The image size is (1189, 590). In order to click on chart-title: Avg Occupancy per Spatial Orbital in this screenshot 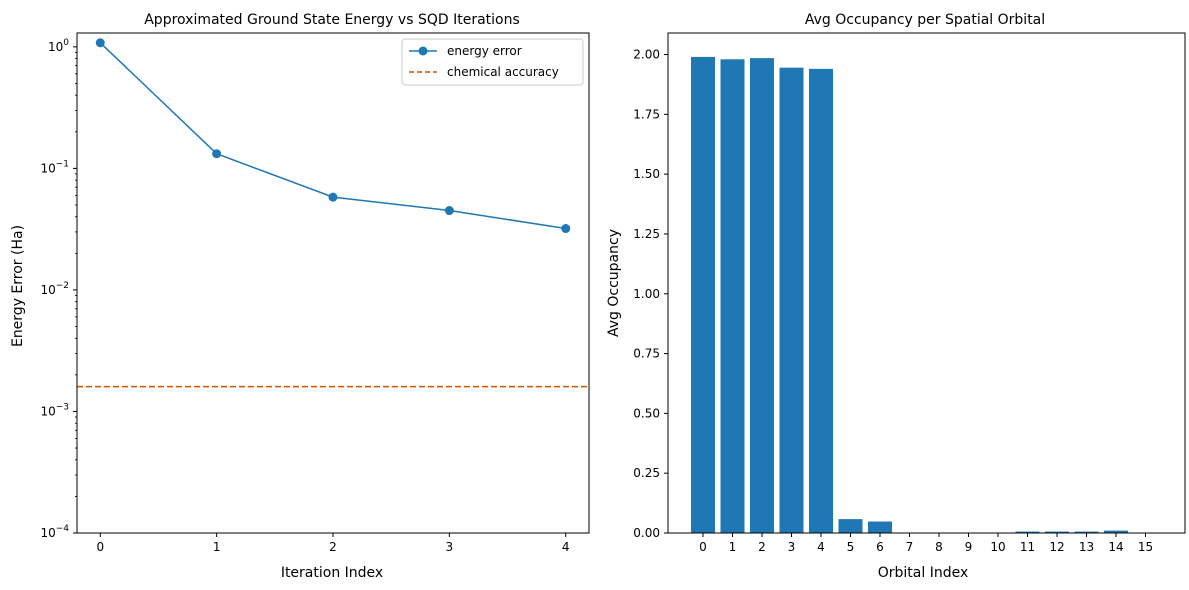, I will do `click(925, 20)`.